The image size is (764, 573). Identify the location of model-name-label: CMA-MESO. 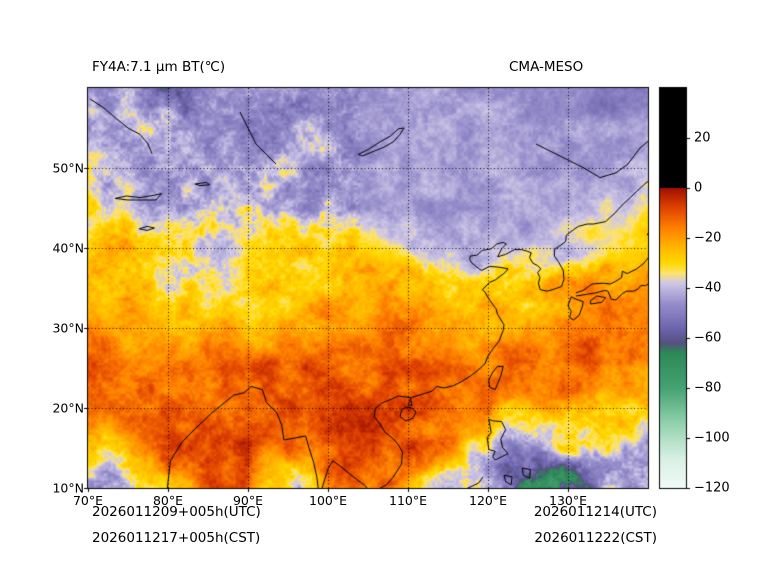
(546, 67).